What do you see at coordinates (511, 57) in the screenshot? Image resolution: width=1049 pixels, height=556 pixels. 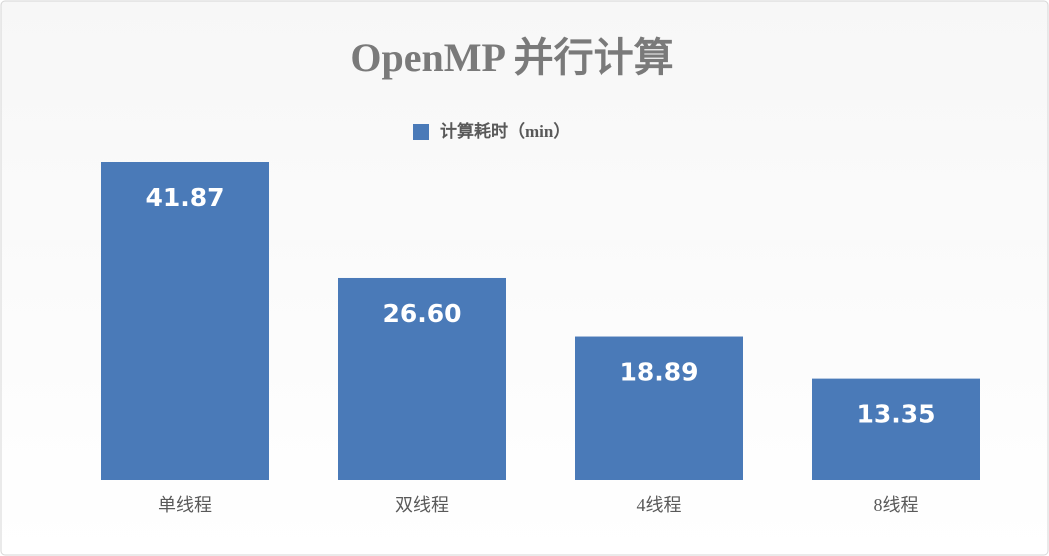 I see `chart-title: OpenMP 并行计算` at bounding box center [511, 57].